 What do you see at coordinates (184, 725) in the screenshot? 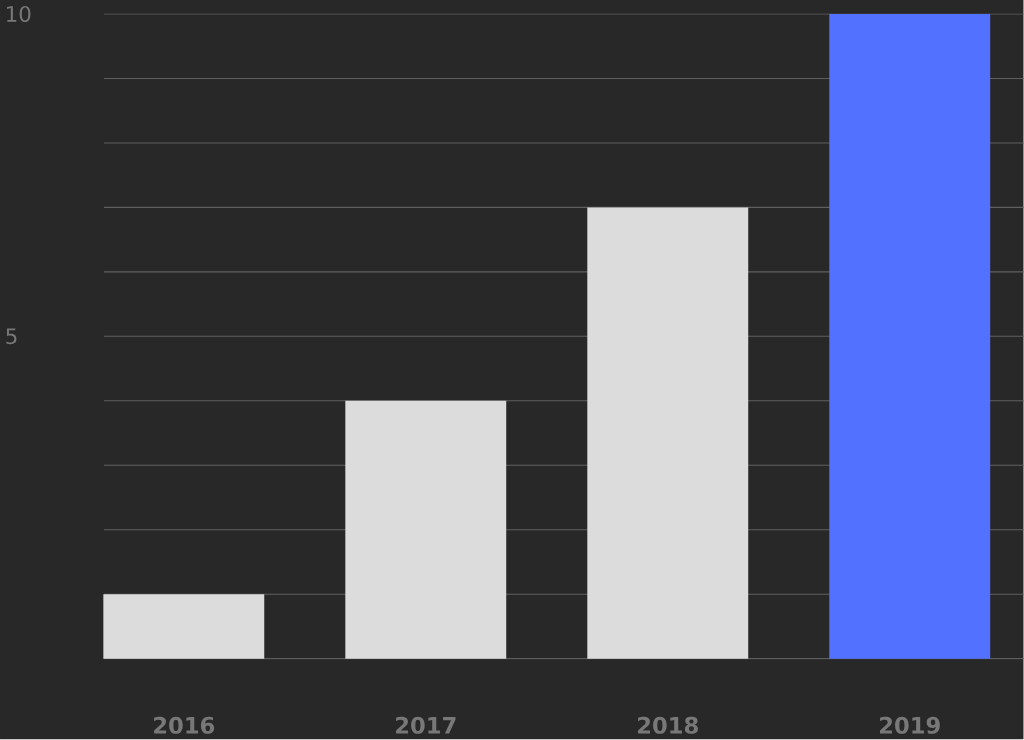
I see `x-tick-label: 2016` at bounding box center [184, 725].